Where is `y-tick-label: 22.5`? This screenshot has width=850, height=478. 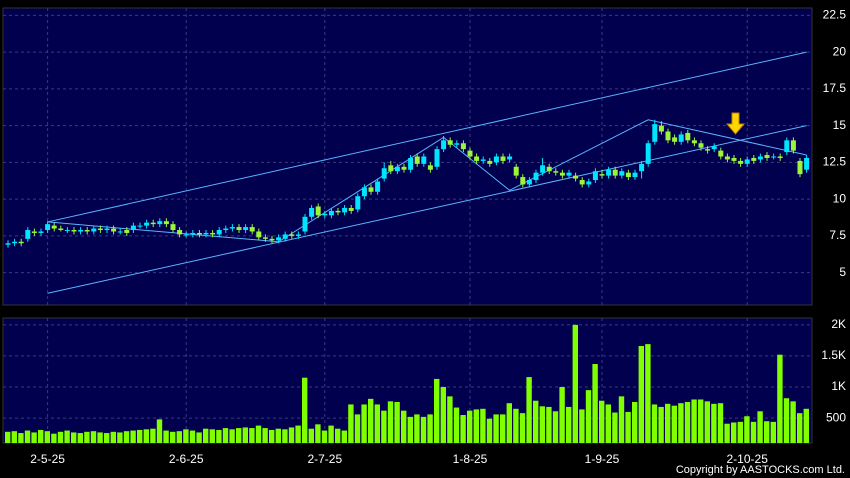 y-tick-label: 22.5 is located at coordinates (835, 15).